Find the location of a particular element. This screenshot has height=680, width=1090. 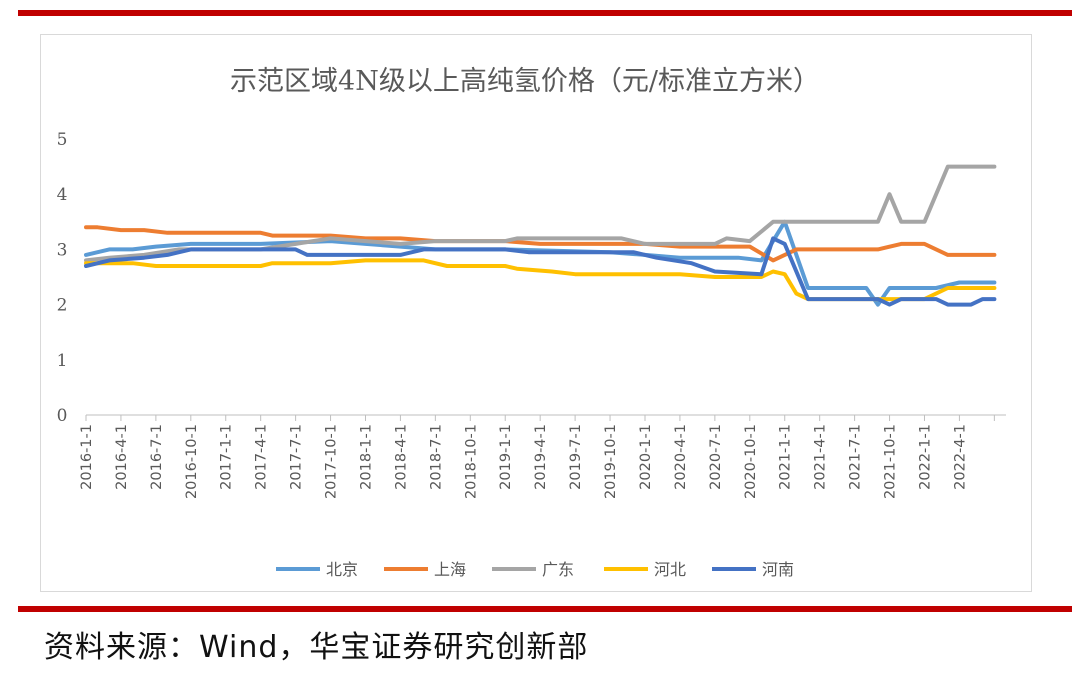

y-tick-label: 5 is located at coordinates (62, 140).